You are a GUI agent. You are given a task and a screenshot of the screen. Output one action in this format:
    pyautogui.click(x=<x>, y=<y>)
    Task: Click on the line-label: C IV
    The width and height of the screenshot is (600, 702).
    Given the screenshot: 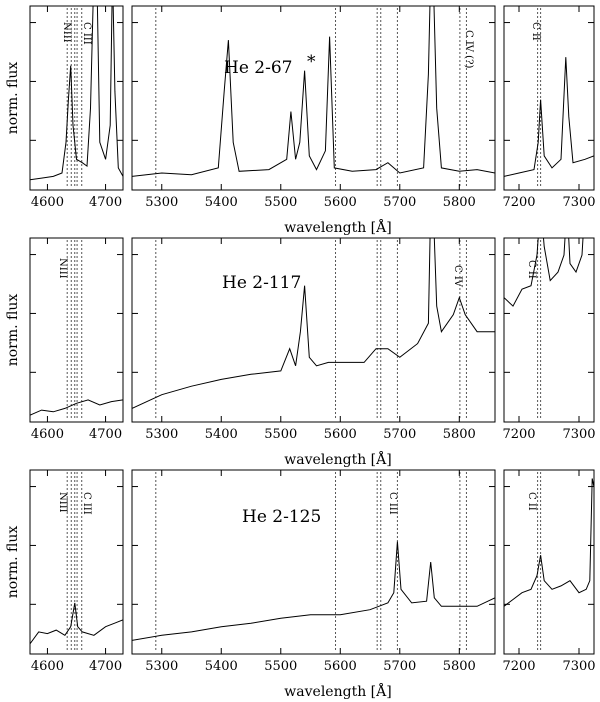 What is the action you would take?
    pyautogui.click(x=457, y=276)
    